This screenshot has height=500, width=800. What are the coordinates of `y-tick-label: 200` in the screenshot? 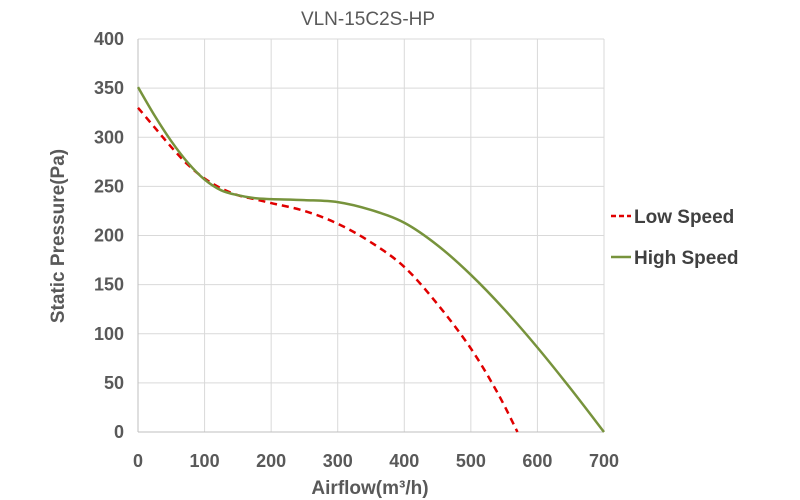 It's located at (109, 236).